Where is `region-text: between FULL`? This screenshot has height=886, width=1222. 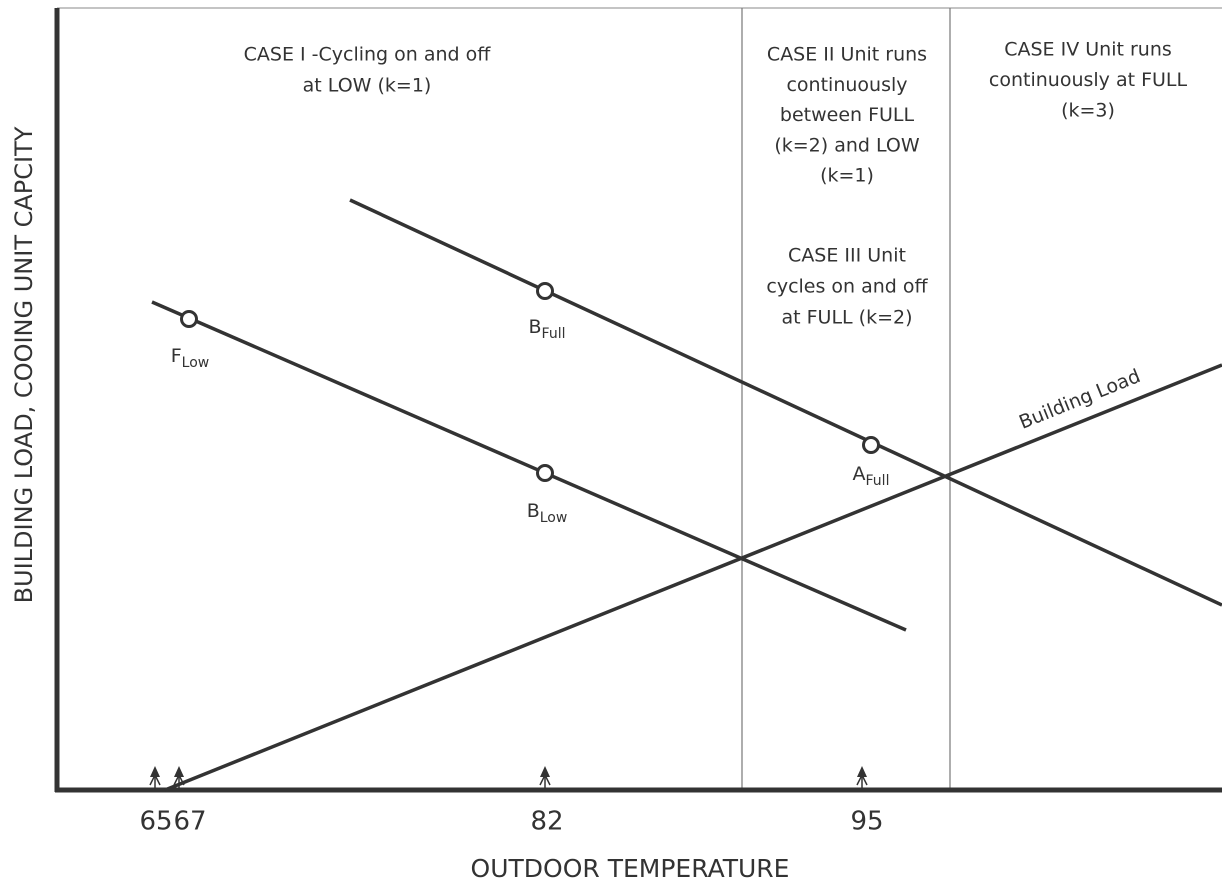
region-text: between FULL is located at coordinates (847, 115).